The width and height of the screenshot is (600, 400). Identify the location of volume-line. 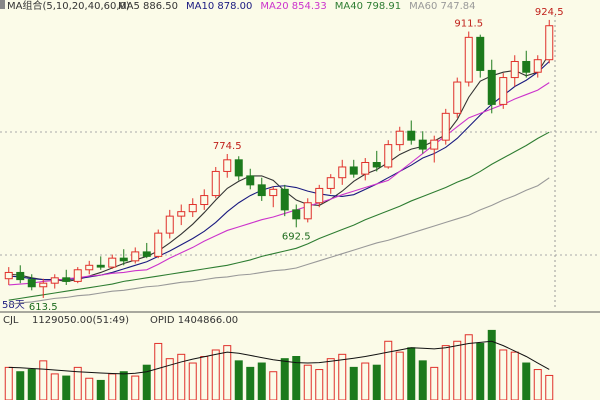
(279, 357).